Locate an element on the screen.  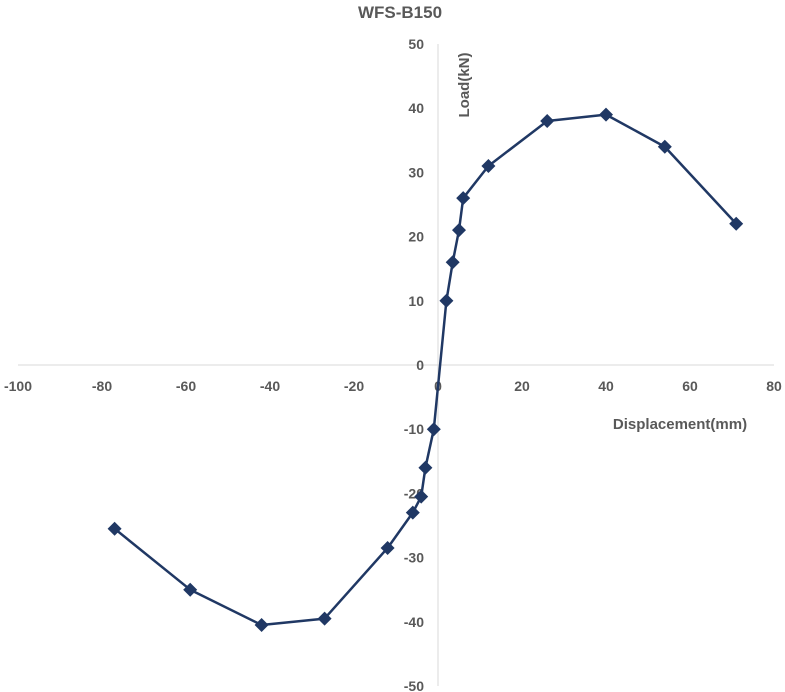
y-tick-label: -50 is located at coordinates (414, 685).